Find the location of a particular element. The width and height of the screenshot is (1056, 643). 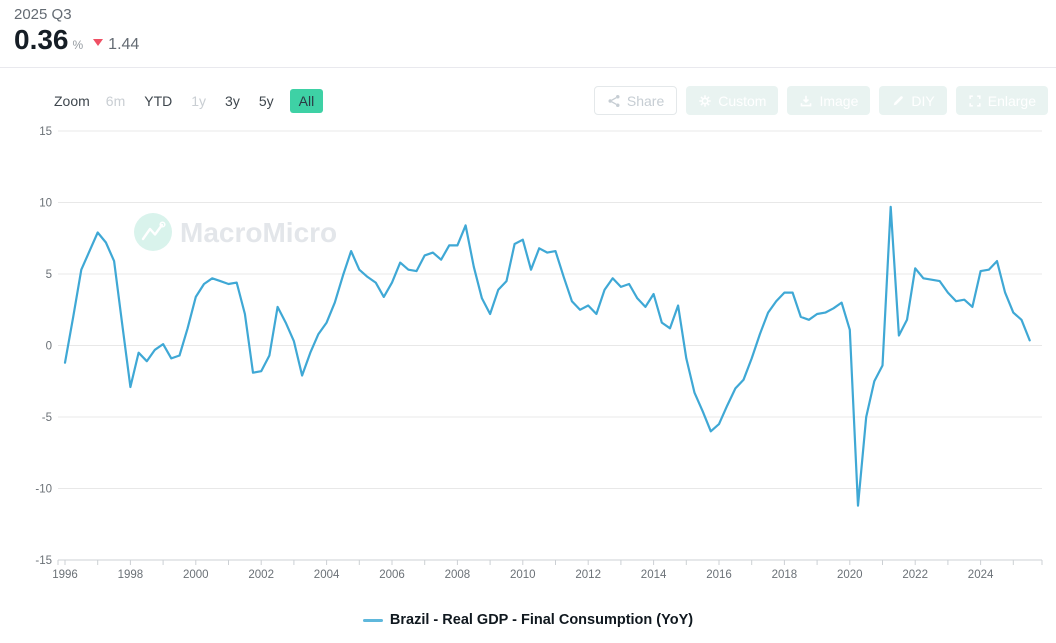

value-unit: % is located at coordinates (78, 45).